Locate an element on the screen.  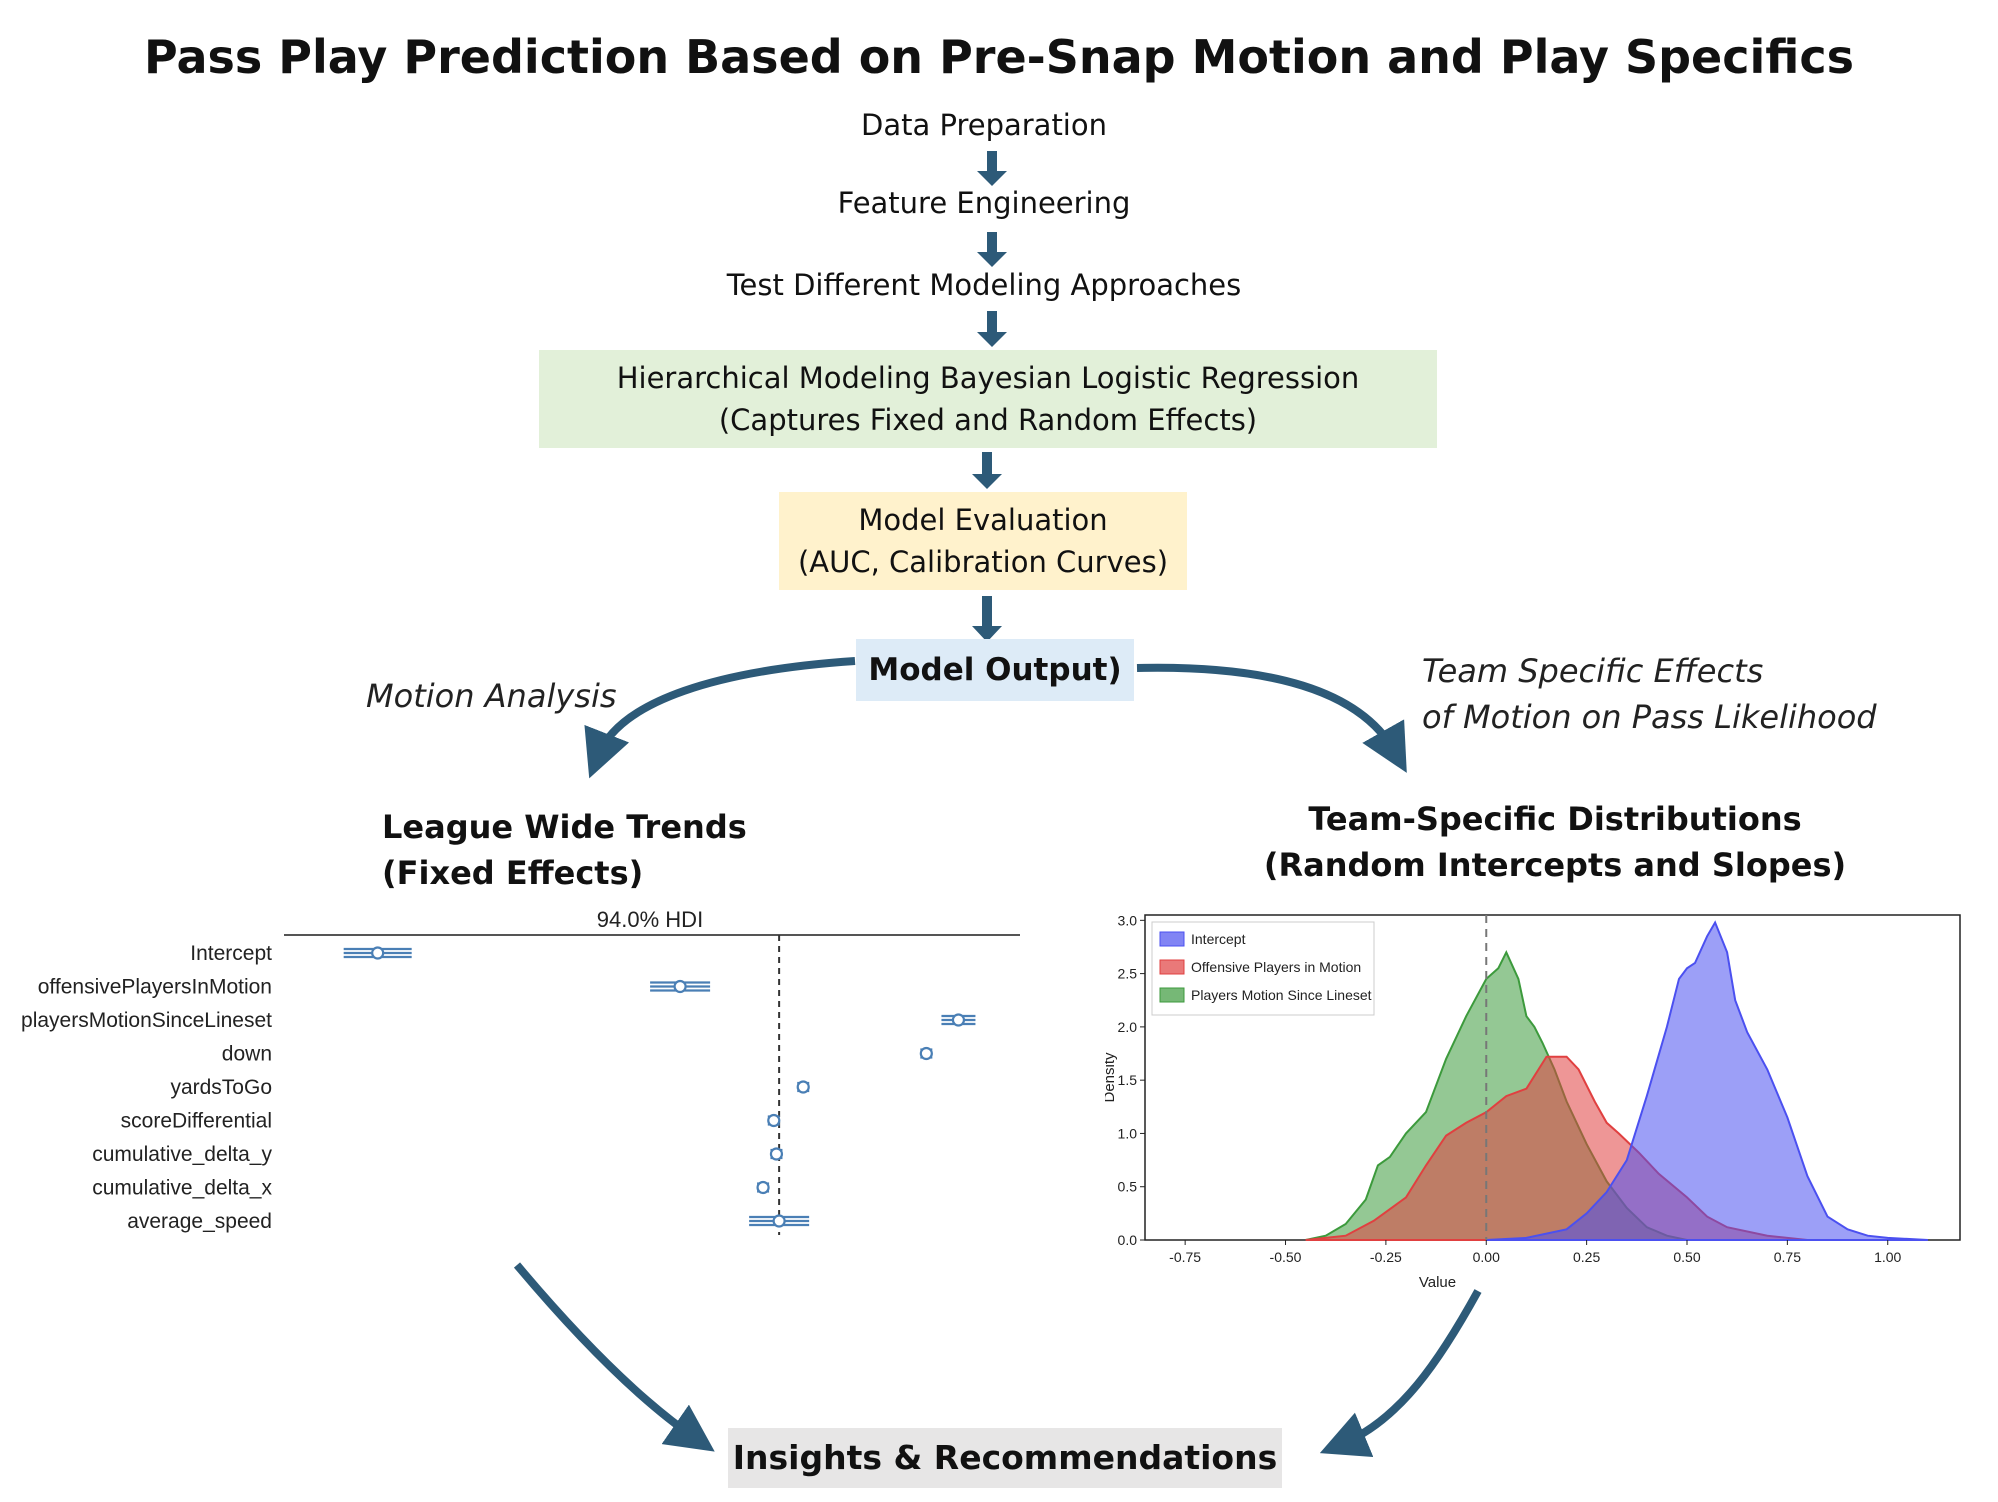
x-tick-label: -0.75 is located at coordinates (1185, 1257).